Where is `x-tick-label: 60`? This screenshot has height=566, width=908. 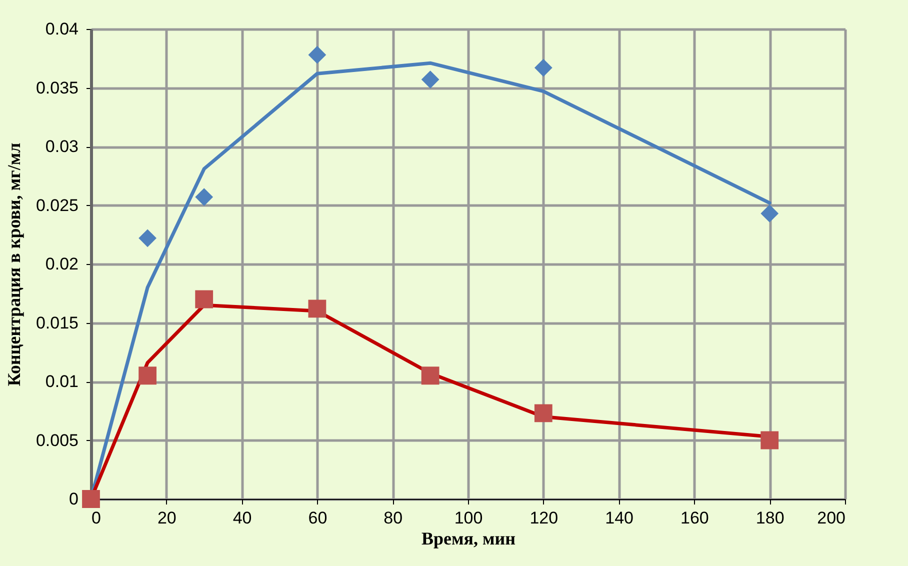
x-tick-label: 60 is located at coordinates (318, 518).